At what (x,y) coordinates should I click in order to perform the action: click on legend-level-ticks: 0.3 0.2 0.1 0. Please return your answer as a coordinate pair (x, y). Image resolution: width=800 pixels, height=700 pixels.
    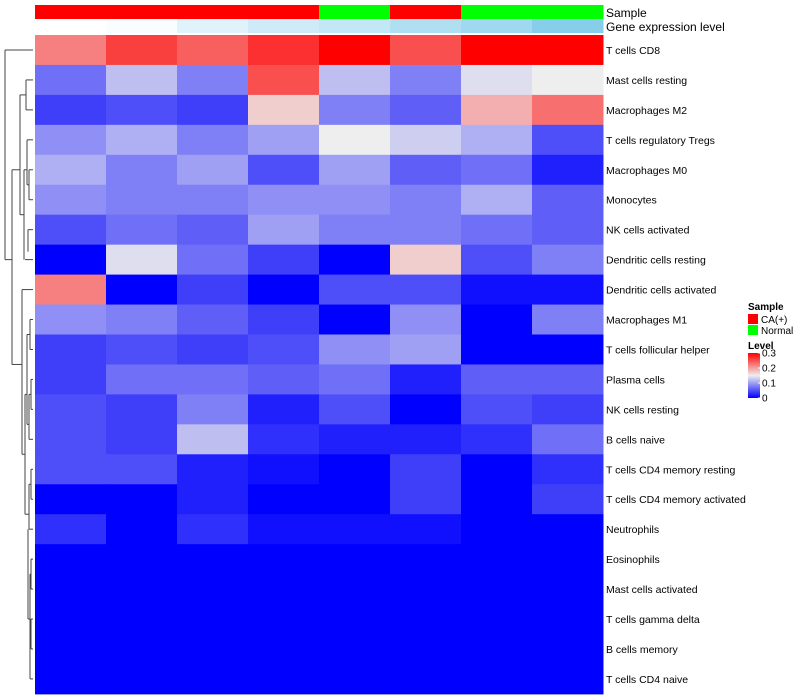
    Looking at the image, I should click on (767, 377).